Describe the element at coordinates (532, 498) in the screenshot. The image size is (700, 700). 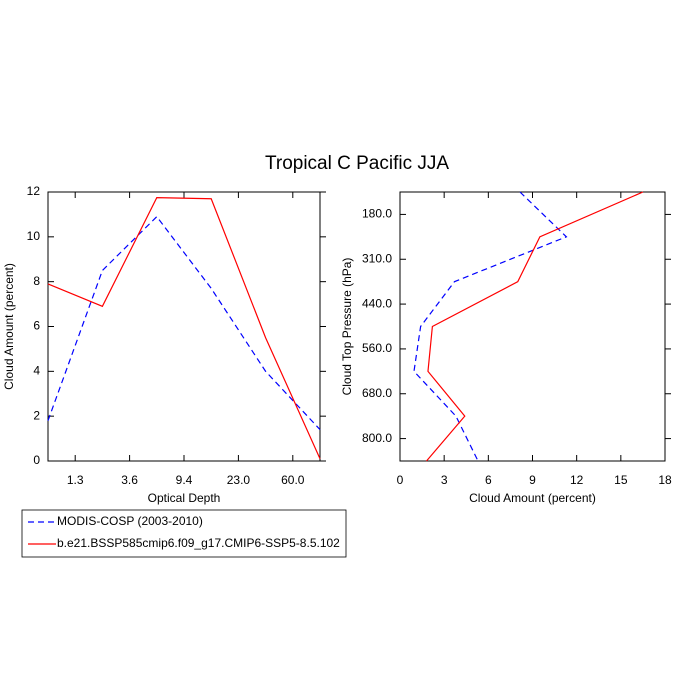
I see `x-axis-label: Cloud Amount (percent)` at that location.